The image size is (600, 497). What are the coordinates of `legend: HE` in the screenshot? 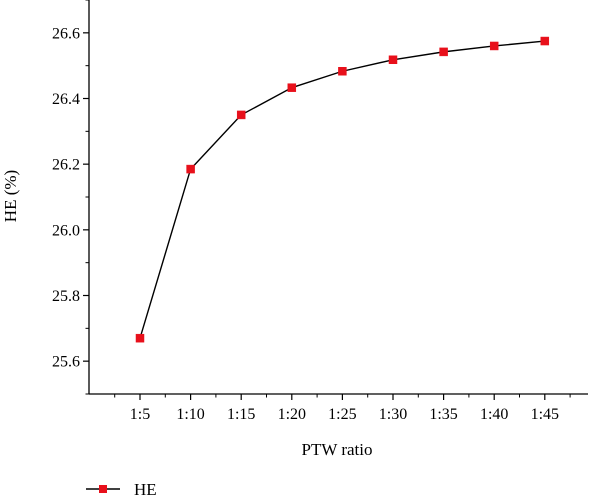 It's located at (121, 488).